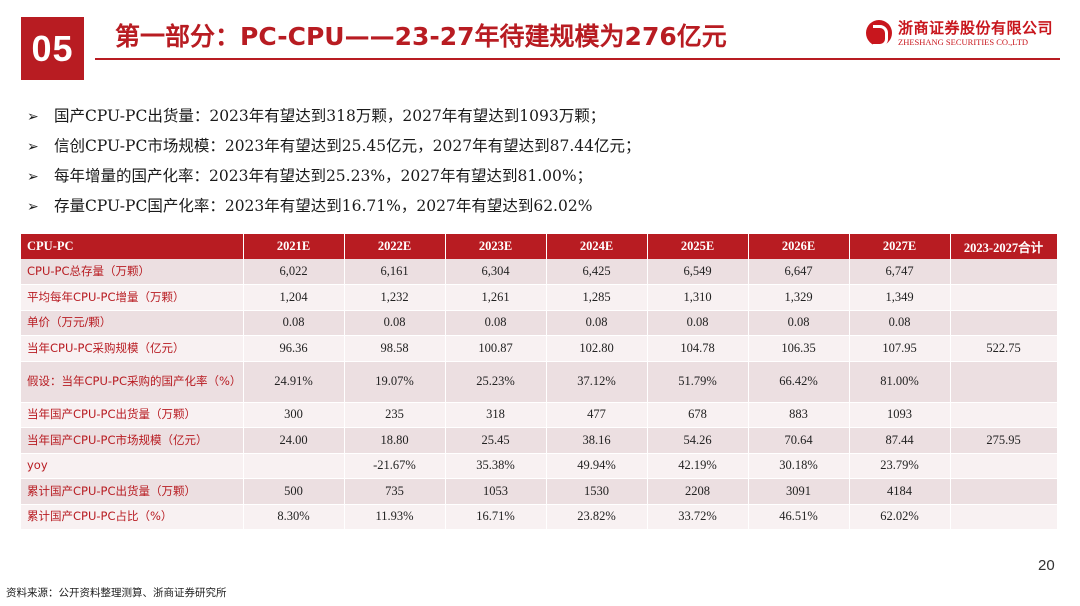 This screenshot has width=1080, height=606. I want to click on row-label: 当年CPU-PC采购规模（亿元）, so click(132, 348).